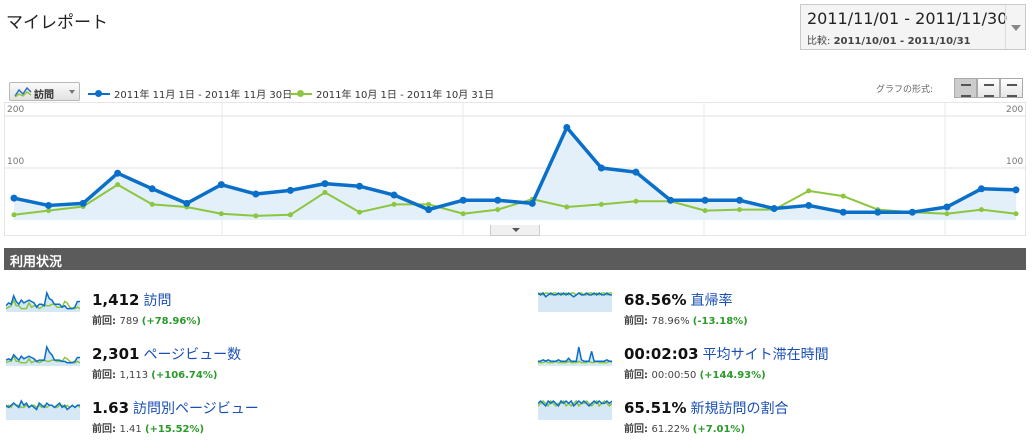  What do you see at coordinates (171, 321) in the screenshot?
I see `change-percent: (+78.96%)` at bounding box center [171, 321].